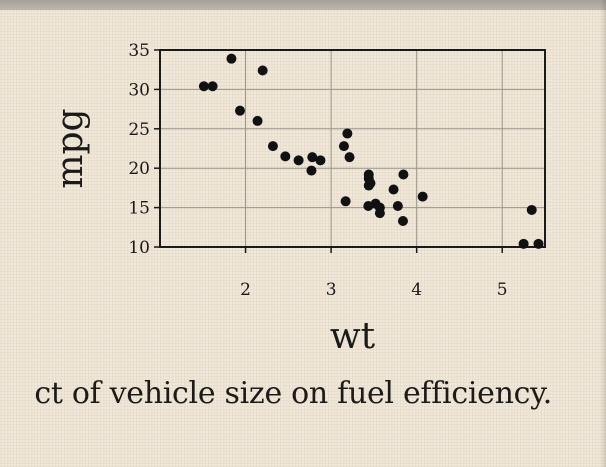  What do you see at coordinates (139, 90) in the screenshot?
I see `y-tick-label: 30` at bounding box center [139, 90].